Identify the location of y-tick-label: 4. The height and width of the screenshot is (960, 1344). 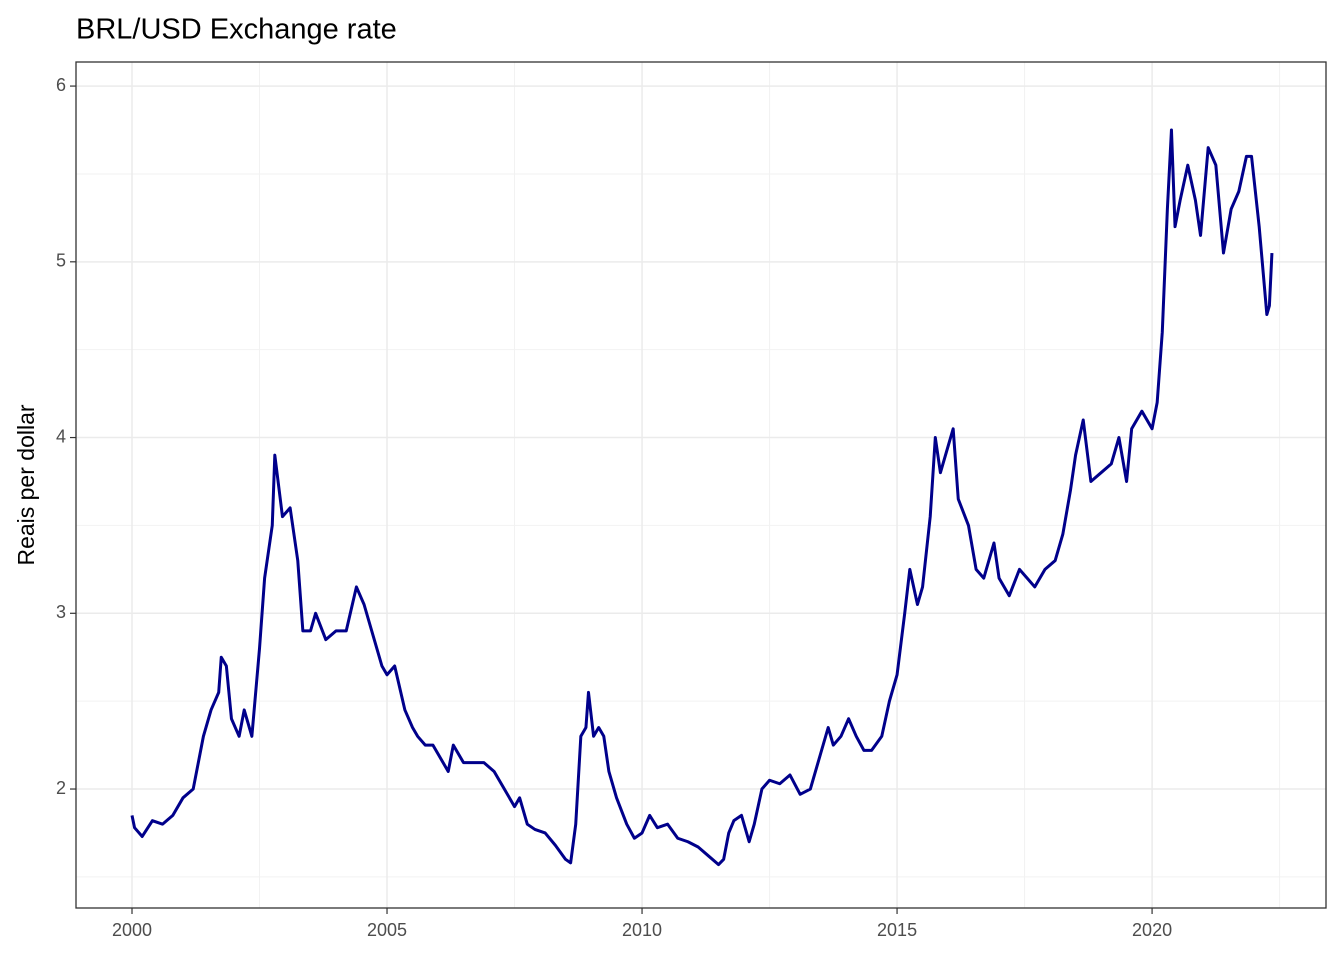
(61, 436).